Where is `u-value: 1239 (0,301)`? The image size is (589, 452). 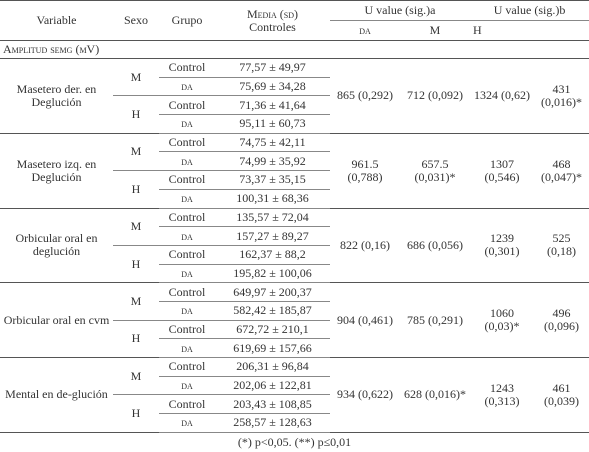 u-value: 1239 (0,301) is located at coordinates (502, 245).